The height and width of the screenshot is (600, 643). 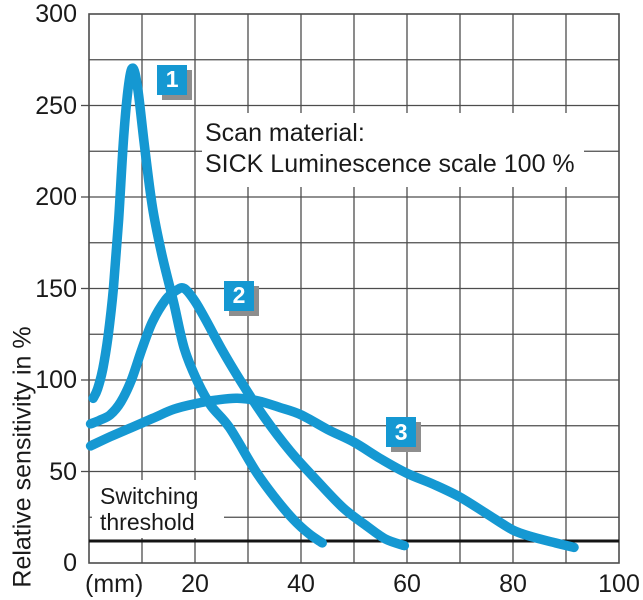 What do you see at coordinates (513, 584) in the screenshot?
I see `x-tick-label-80: 80` at bounding box center [513, 584].